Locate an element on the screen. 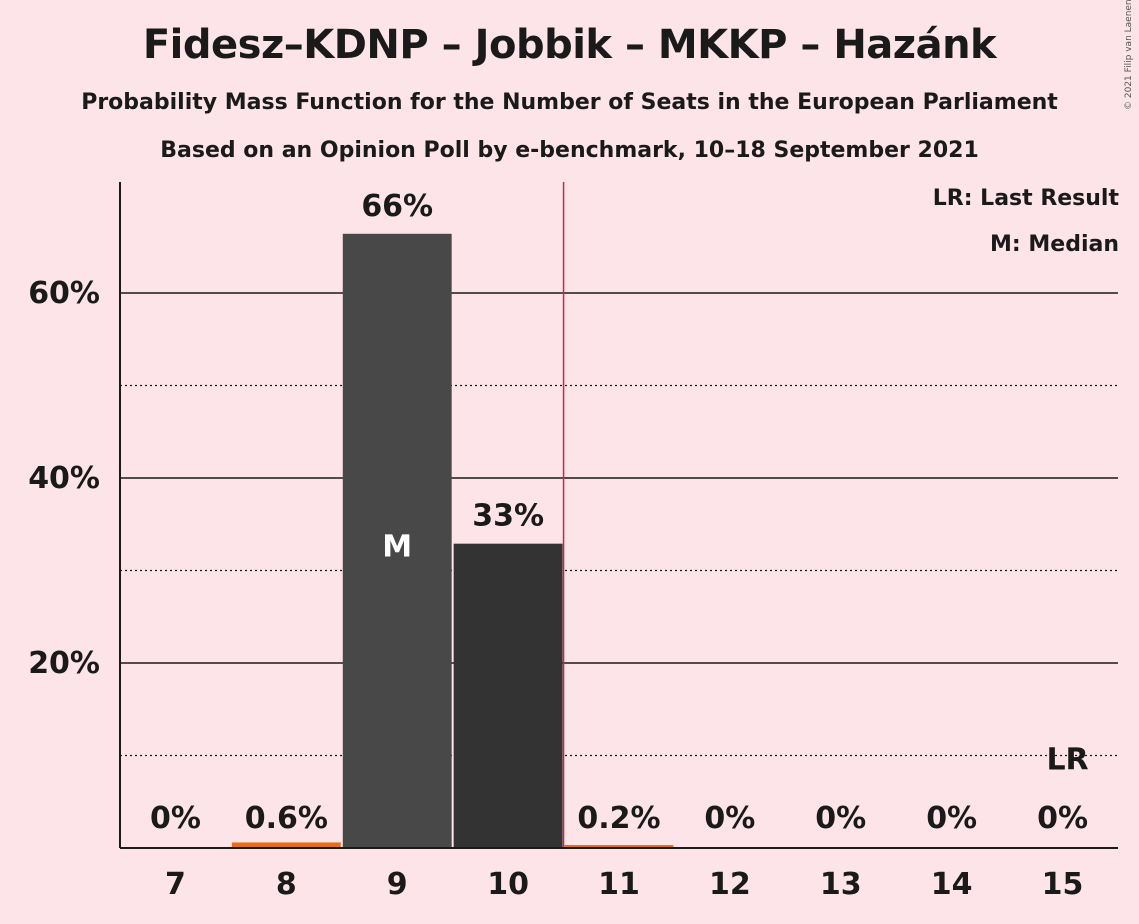  last-result-marker: LR is located at coordinates (1067, 760).